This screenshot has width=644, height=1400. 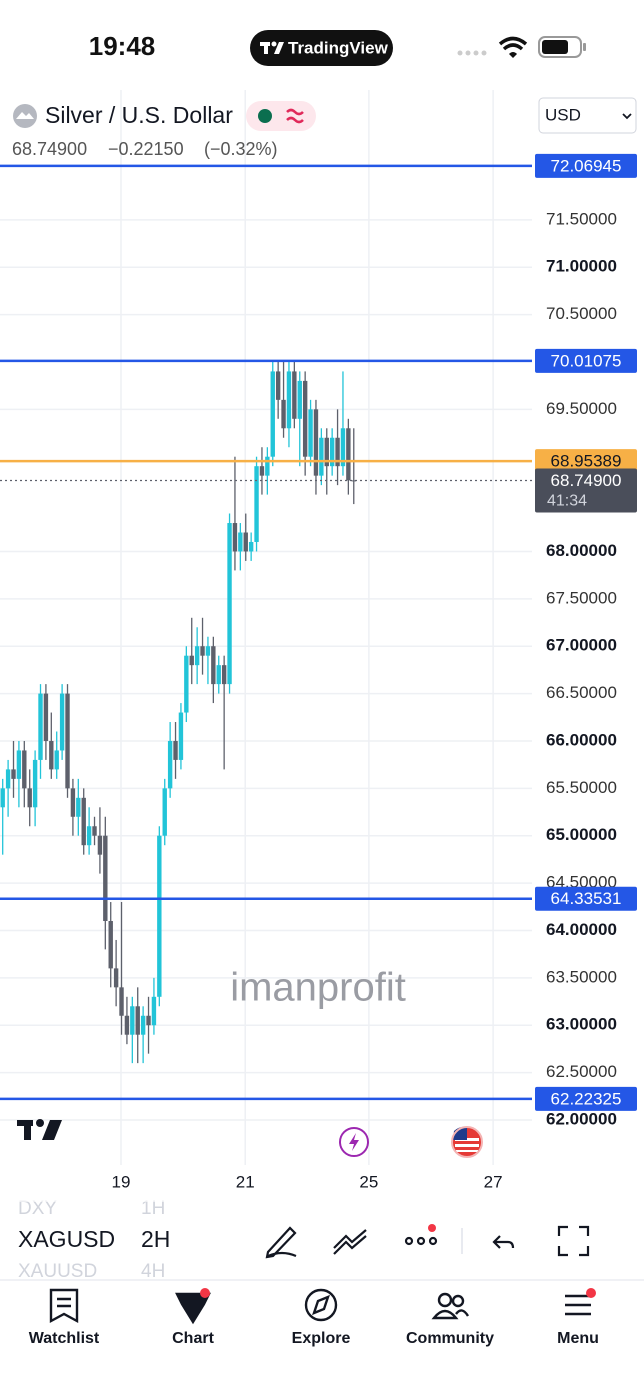 What do you see at coordinates (64, 1338) in the screenshot?
I see `nav-label: Watchlist` at bounding box center [64, 1338].